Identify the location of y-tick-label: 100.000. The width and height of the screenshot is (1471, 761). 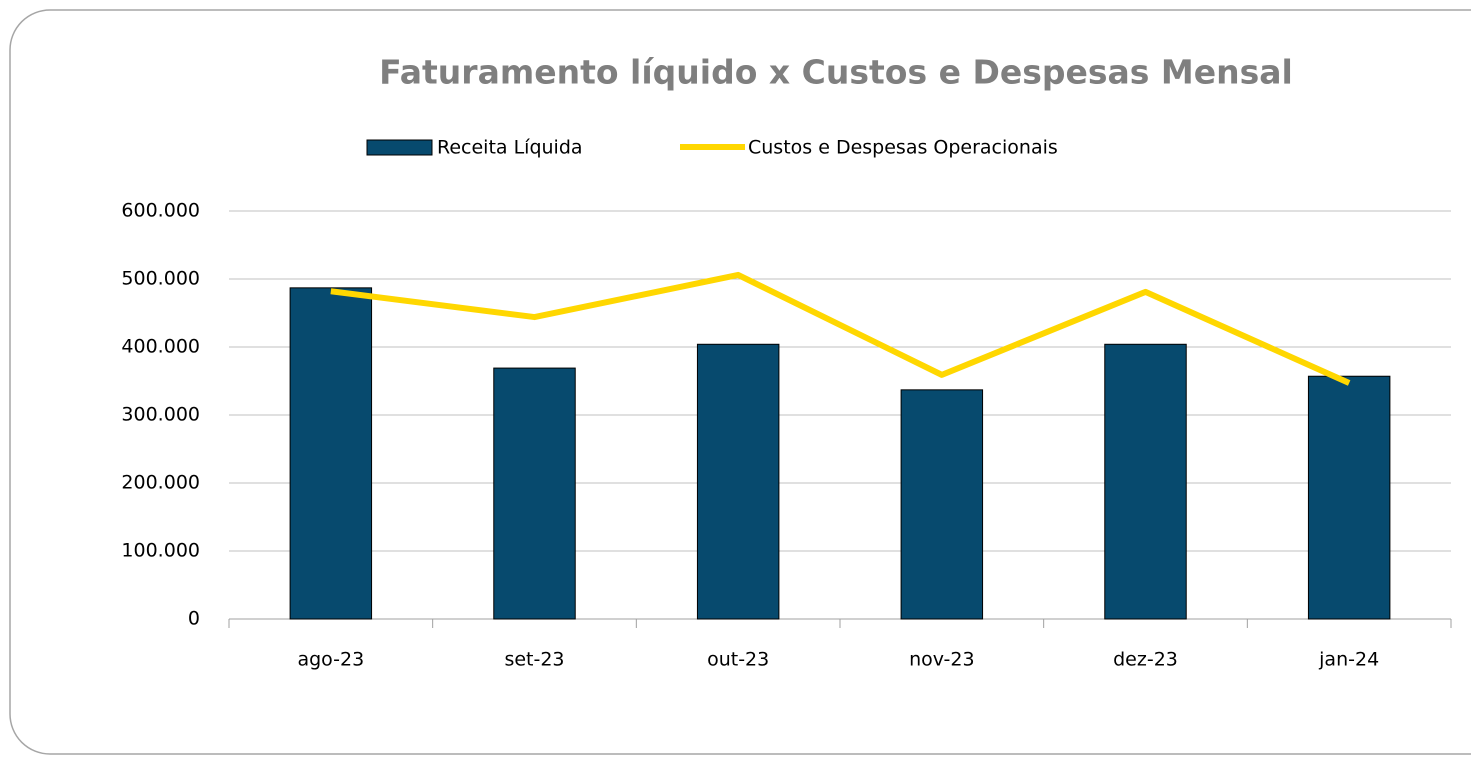
(160, 551).